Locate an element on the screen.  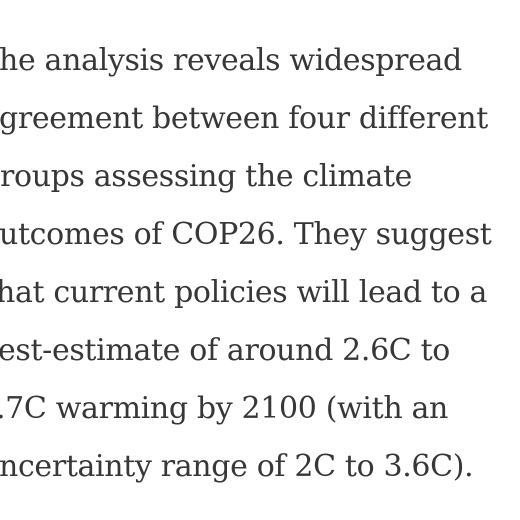
paragraph-line-7: .7C warming by 2100 (with an is located at coordinates (224, 408).